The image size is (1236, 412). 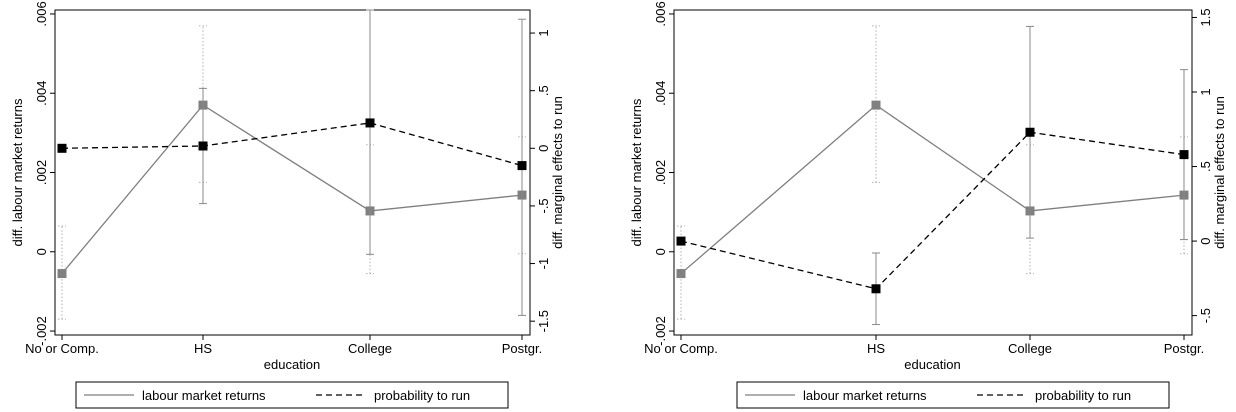 What do you see at coordinates (543, 321) in the screenshot?
I see `right-axis-tick-label: -1.5` at bounding box center [543, 321].